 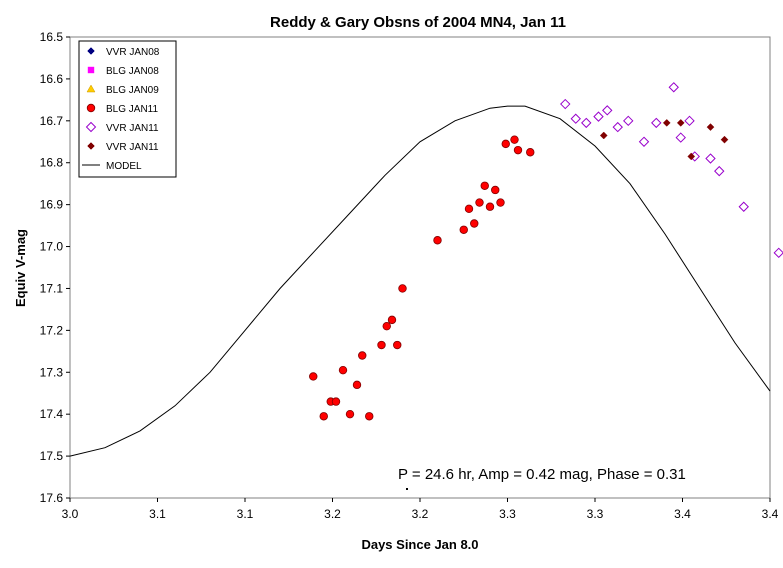 What do you see at coordinates (52, 372) in the screenshot?
I see `y-tick-label: 17.3` at bounding box center [52, 372].